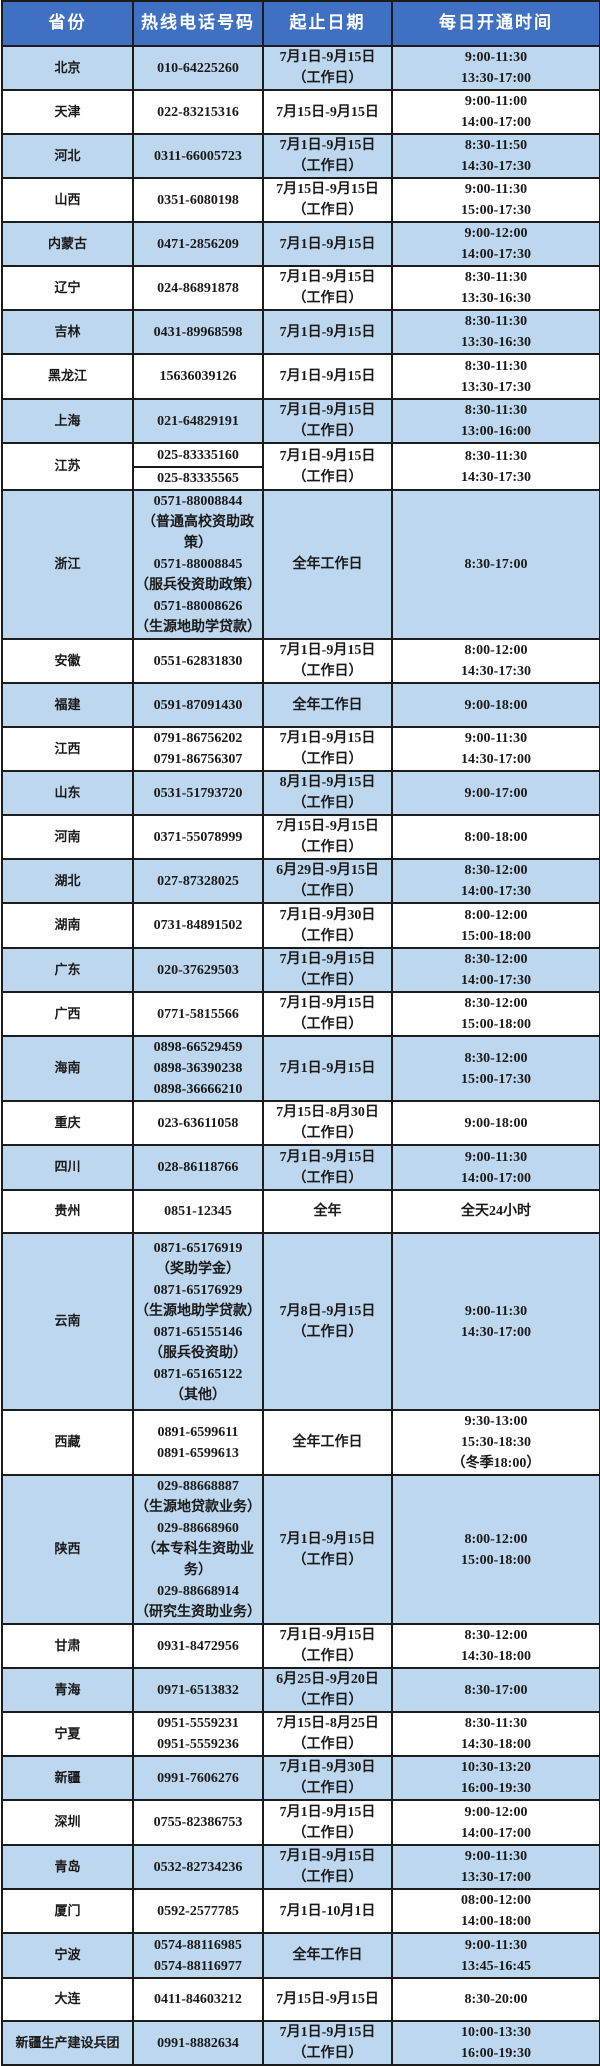 Image resolution: width=600 pixels, height=2066 pixels. Describe the element at coordinates (198, 244) in the screenshot. I see `phone-cell: 0471-2856209` at that location.